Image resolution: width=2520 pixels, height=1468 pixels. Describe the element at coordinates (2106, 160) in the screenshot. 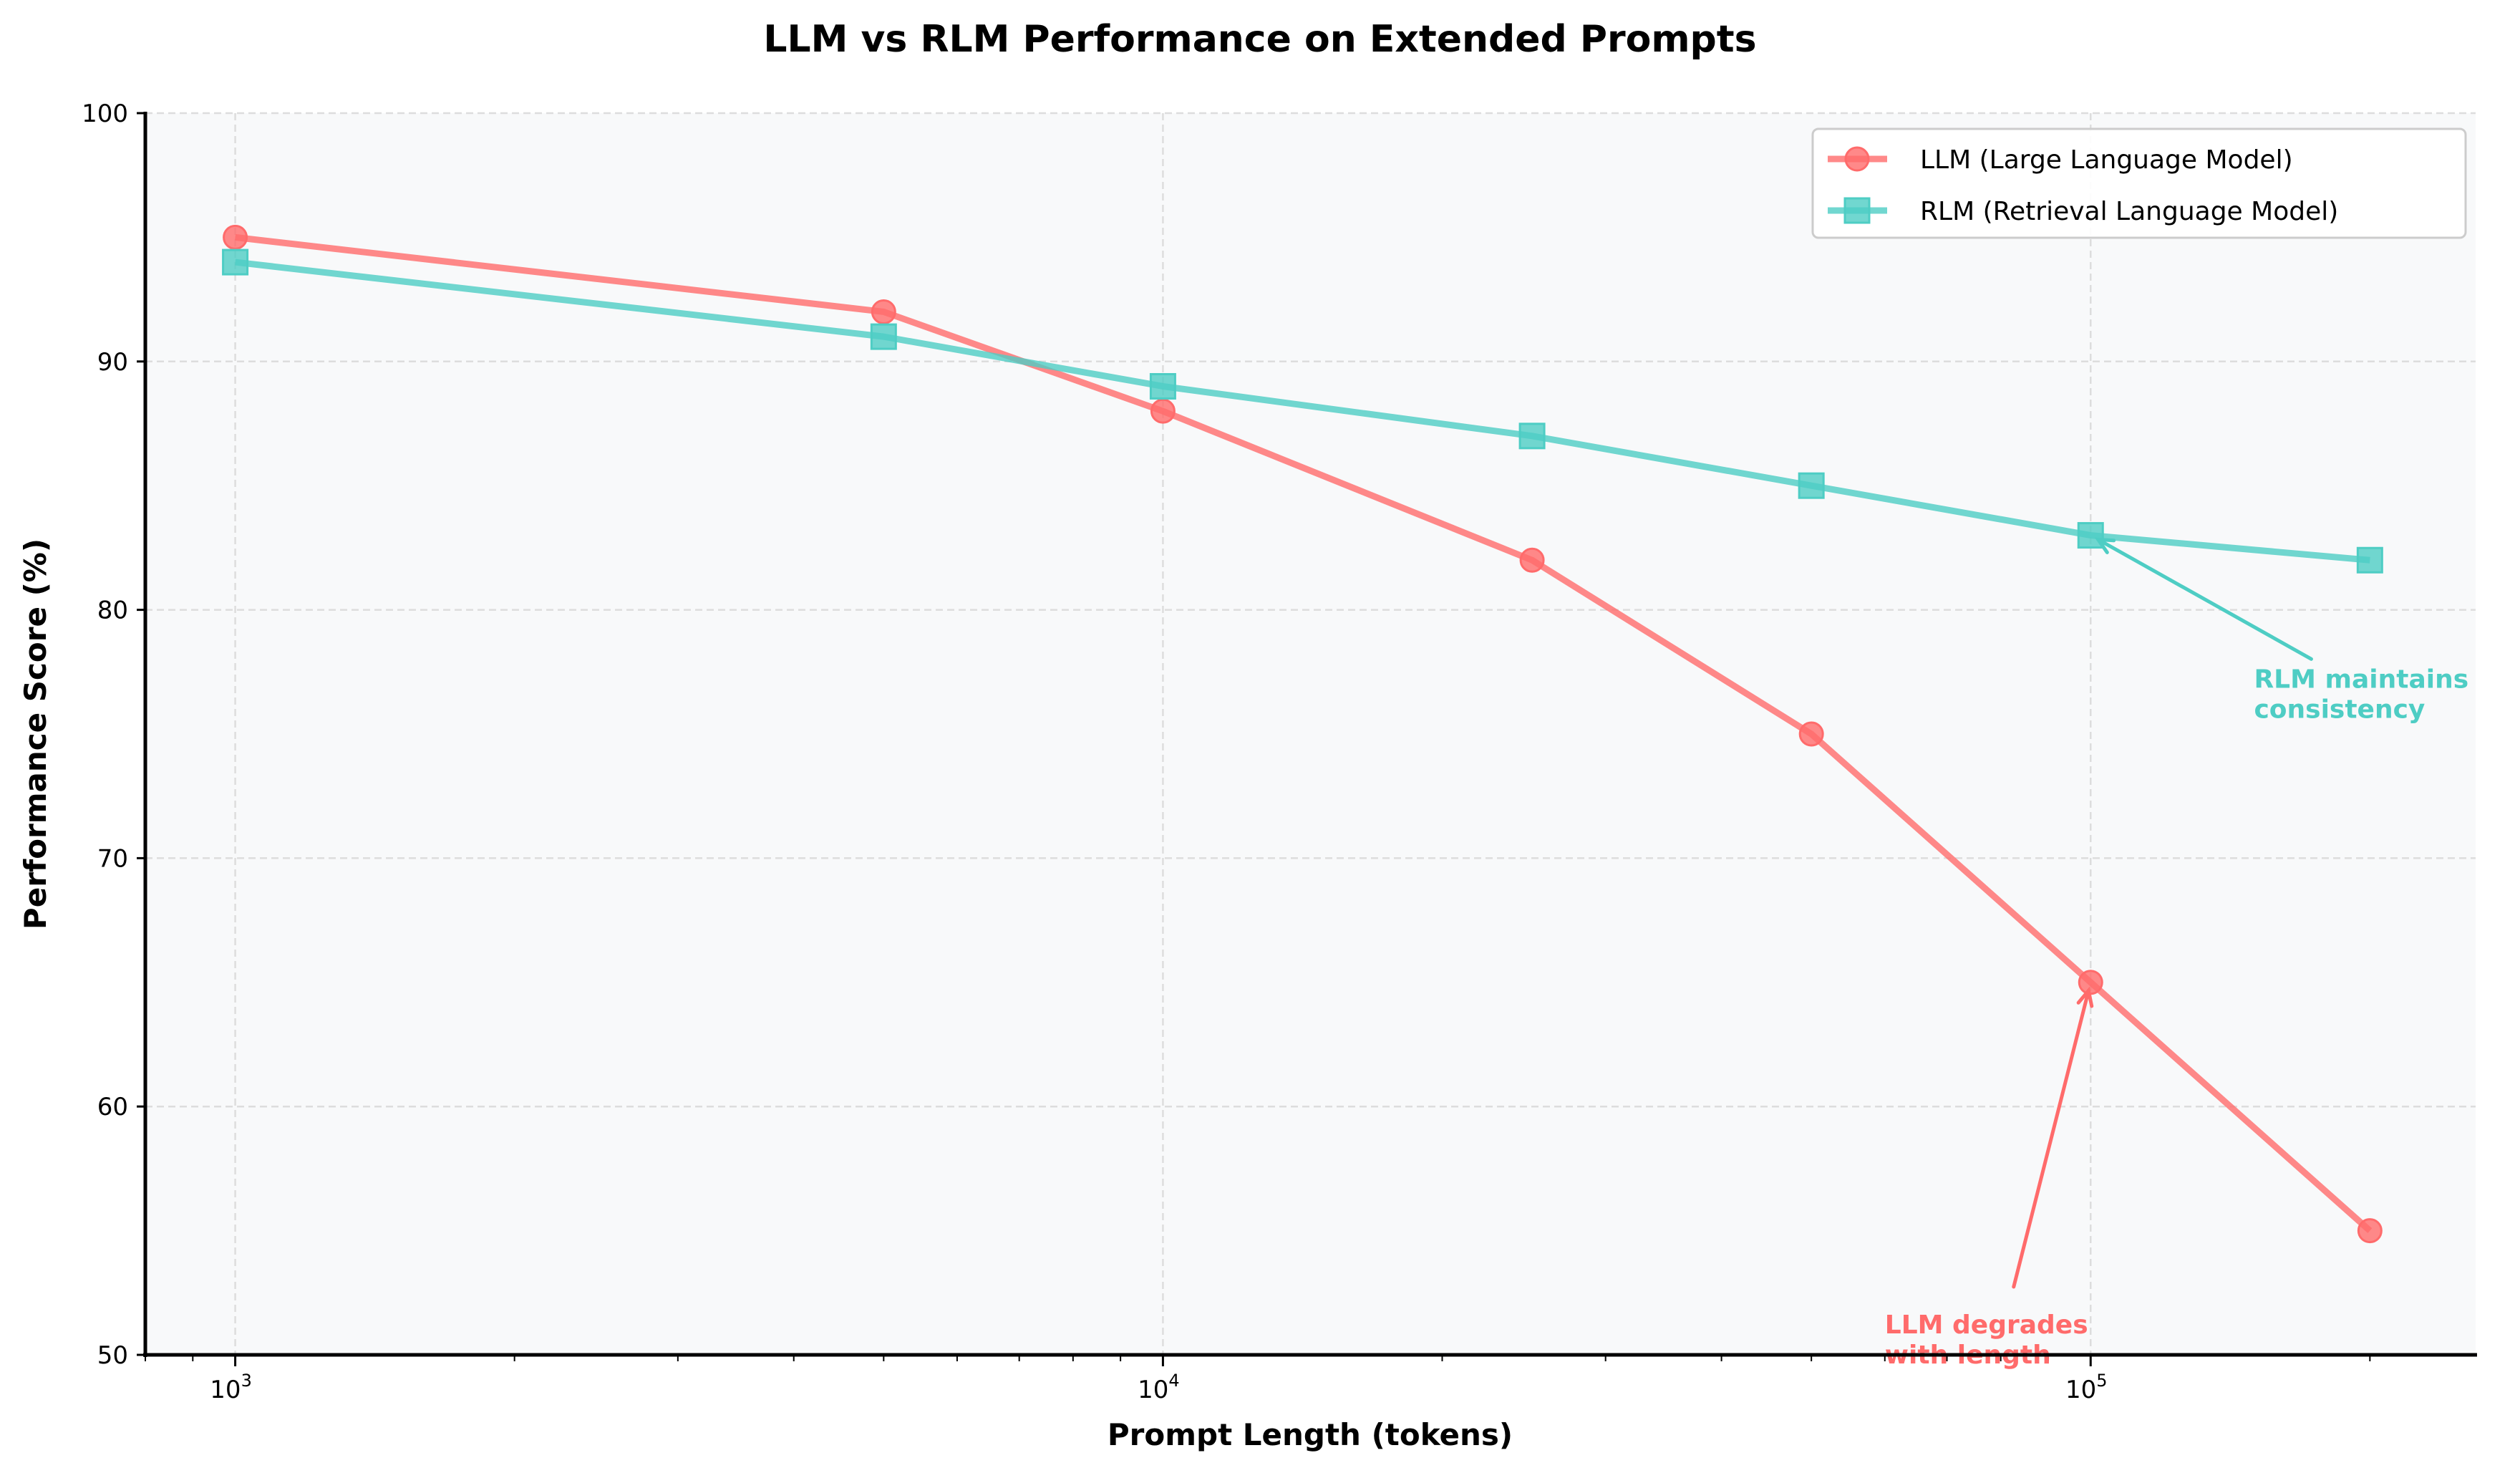

I see `legend-label: LLM (Large Language Model)` at that location.